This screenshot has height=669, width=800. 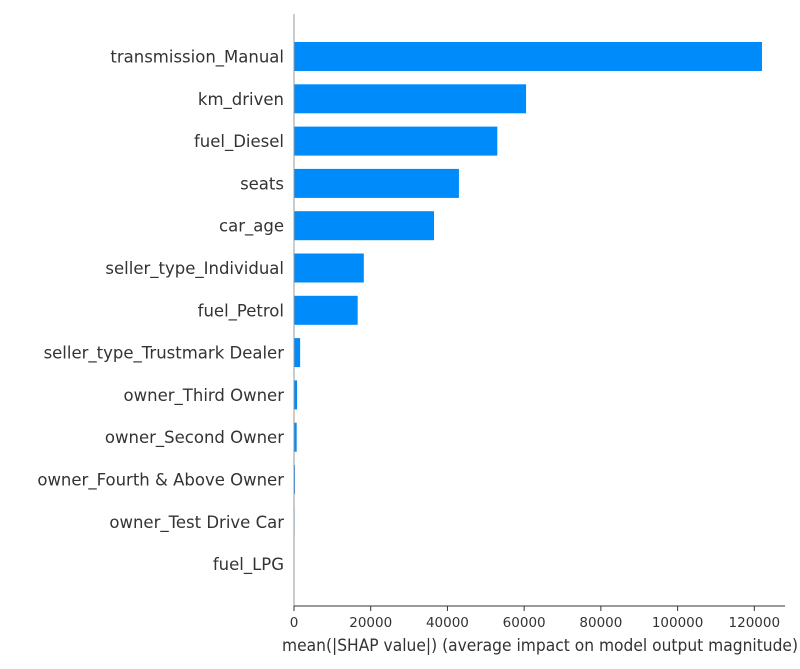 What do you see at coordinates (241, 311) in the screenshot?
I see `category-label-6: fuel_Petrol` at bounding box center [241, 311].